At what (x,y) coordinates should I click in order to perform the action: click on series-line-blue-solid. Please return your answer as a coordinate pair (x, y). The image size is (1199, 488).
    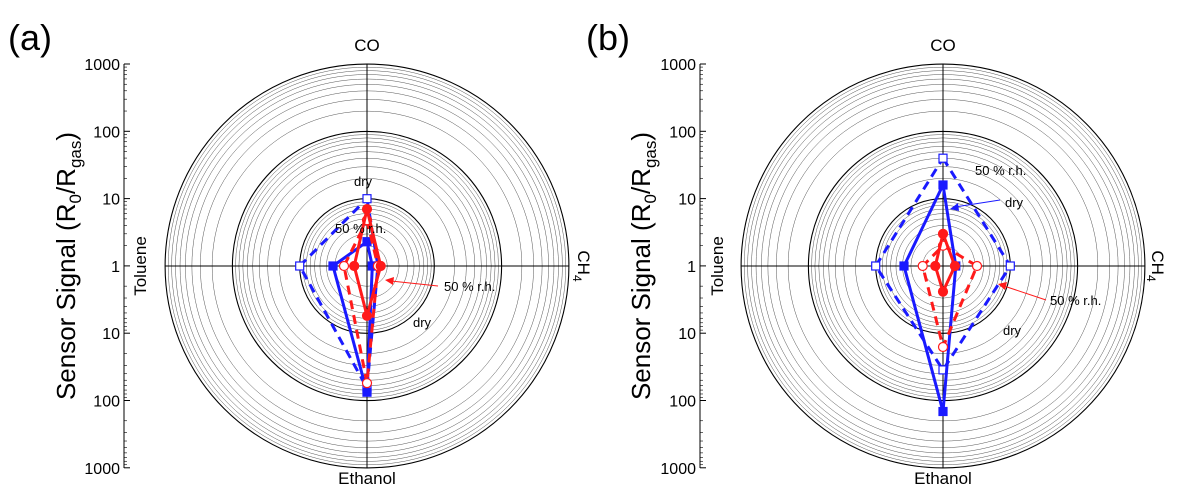
    Looking at the image, I should click on (930, 298).